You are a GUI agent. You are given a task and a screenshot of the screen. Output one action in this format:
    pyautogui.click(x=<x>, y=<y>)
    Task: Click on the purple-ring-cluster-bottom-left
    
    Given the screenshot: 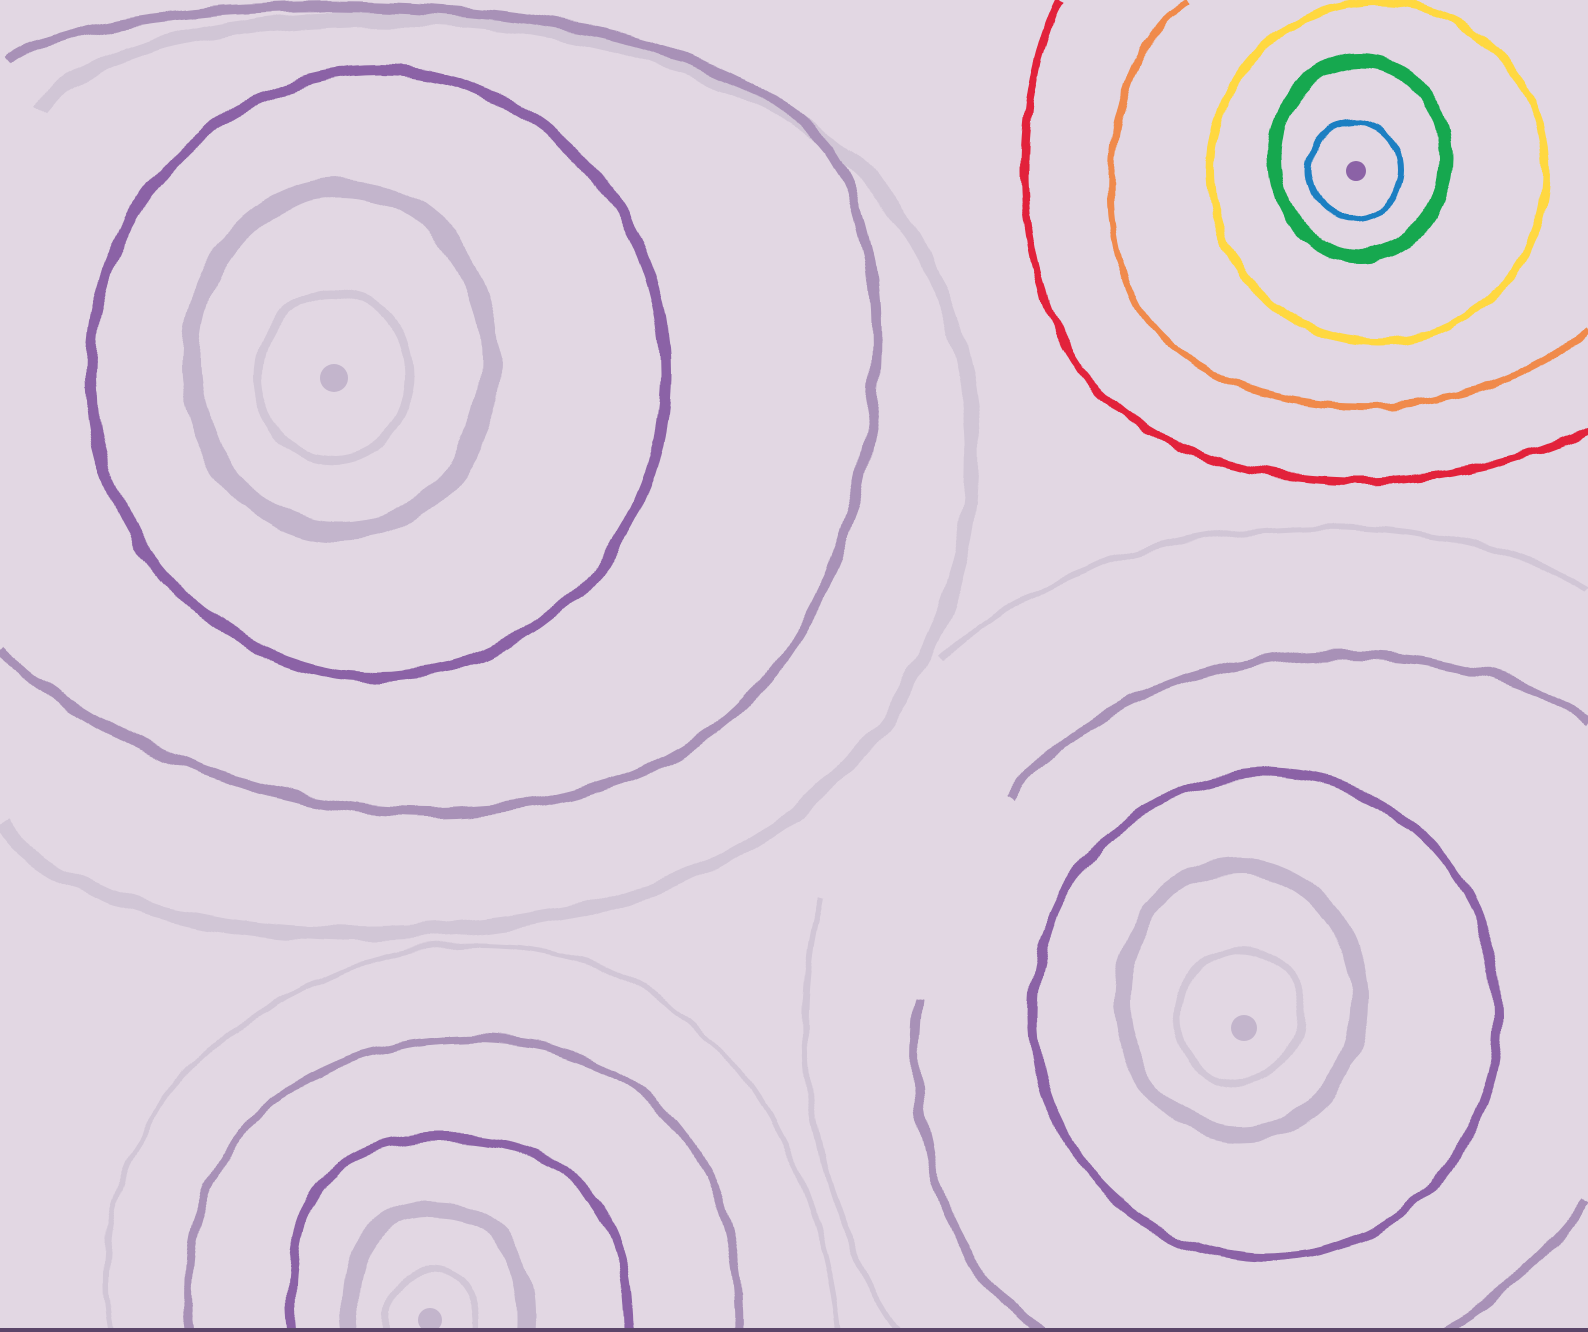 What is the action you would take?
    pyautogui.click(x=473, y=1137)
    